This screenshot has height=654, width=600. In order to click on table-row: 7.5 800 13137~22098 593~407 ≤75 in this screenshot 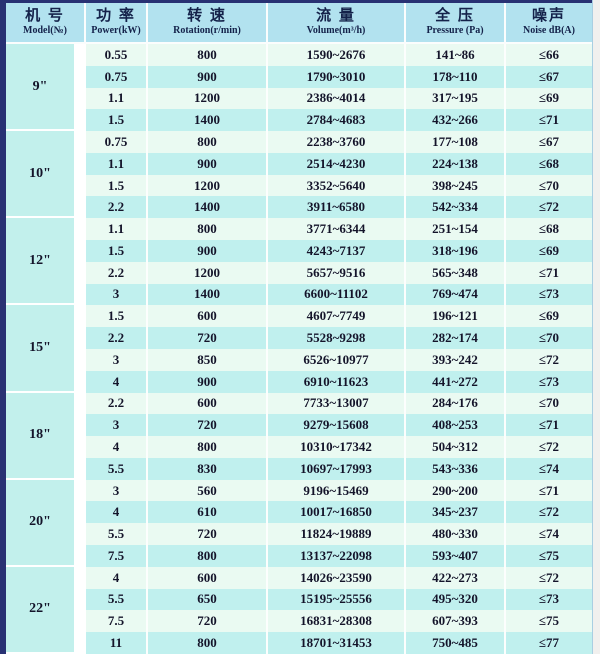, I will do `click(299, 555)`.